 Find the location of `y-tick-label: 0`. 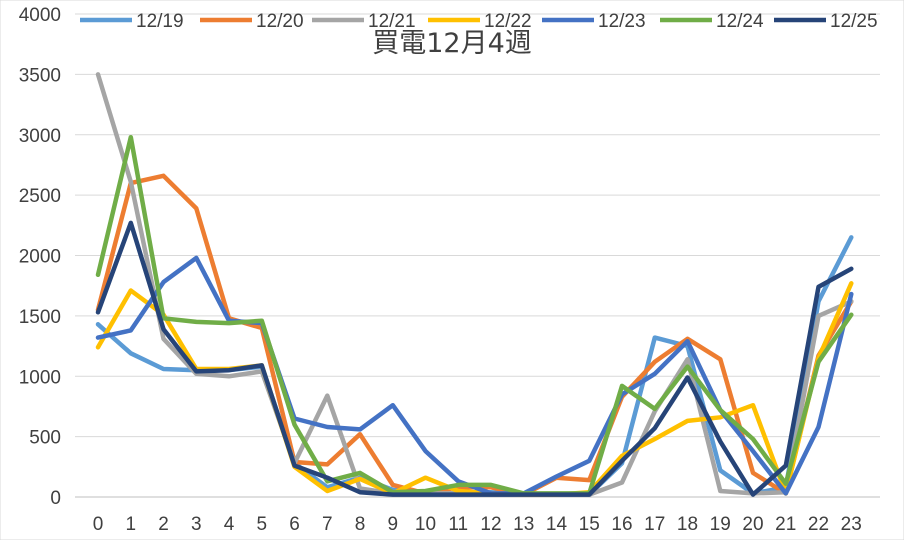

y-tick-label: 0 is located at coordinates (55, 498).